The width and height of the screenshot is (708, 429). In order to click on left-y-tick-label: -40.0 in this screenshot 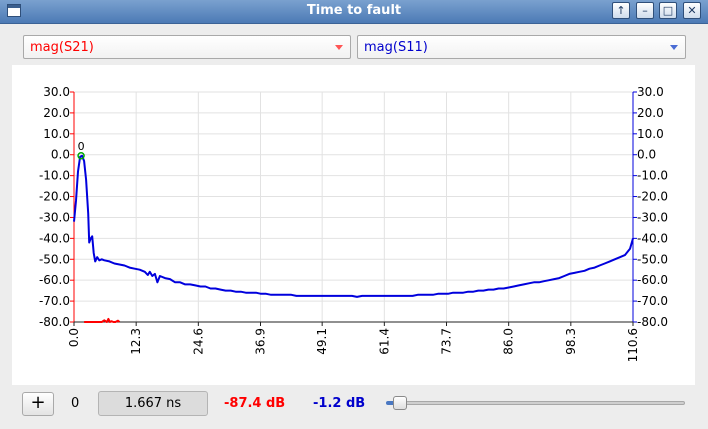, I will do `click(54, 238)`.